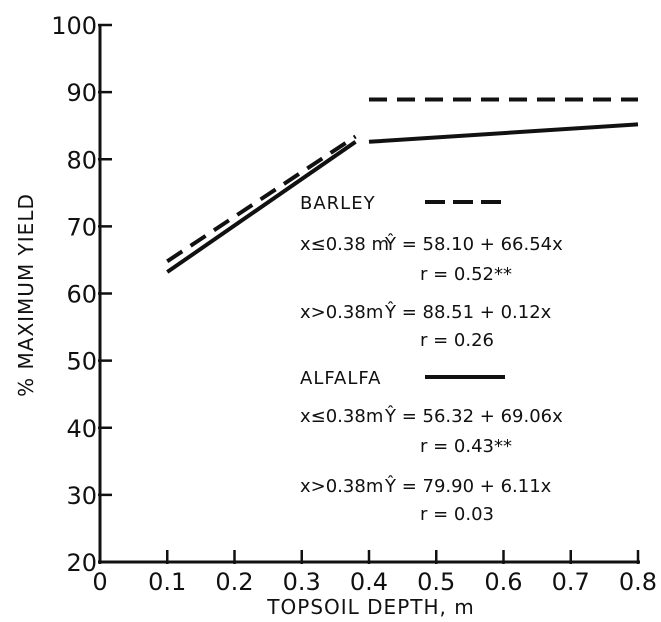  What do you see at coordinates (341, 486) in the screenshot?
I see `alfalfa-cond-2: x>0.38m` at bounding box center [341, 486].